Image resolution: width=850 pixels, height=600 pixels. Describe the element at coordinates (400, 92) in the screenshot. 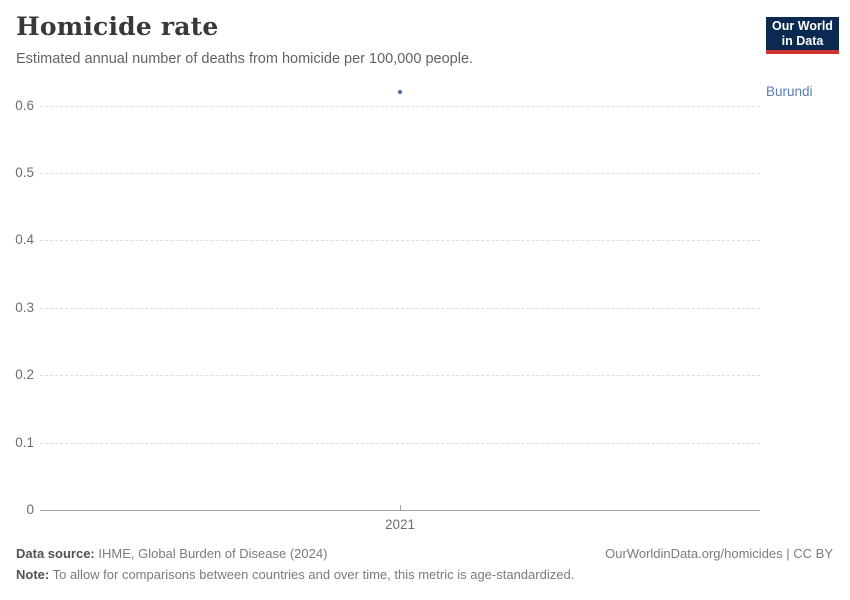

I see `data-point` at that location.